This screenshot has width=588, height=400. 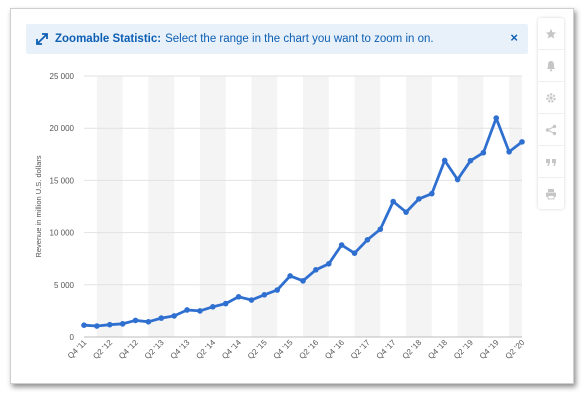 I want to click on star-icon, so click(x=551, y=33).